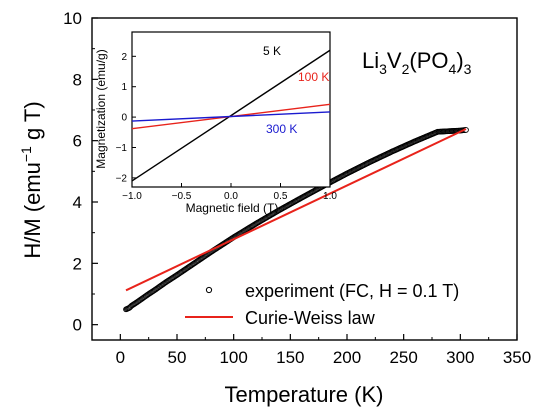  I want to click on inset-series-line, so click(231, 116).